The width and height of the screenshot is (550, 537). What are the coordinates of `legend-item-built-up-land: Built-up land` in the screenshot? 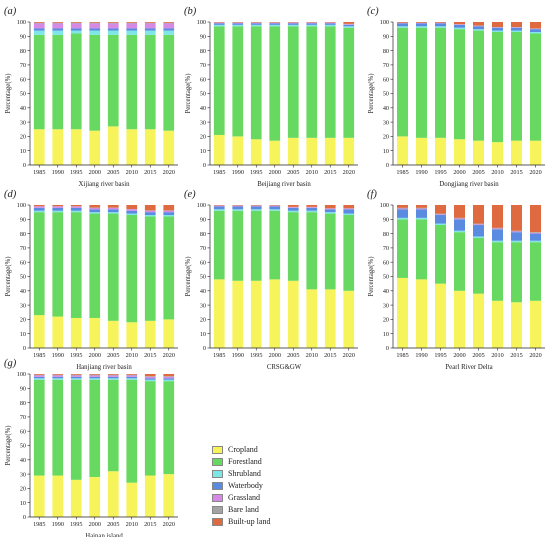 It's located at (267, 521).